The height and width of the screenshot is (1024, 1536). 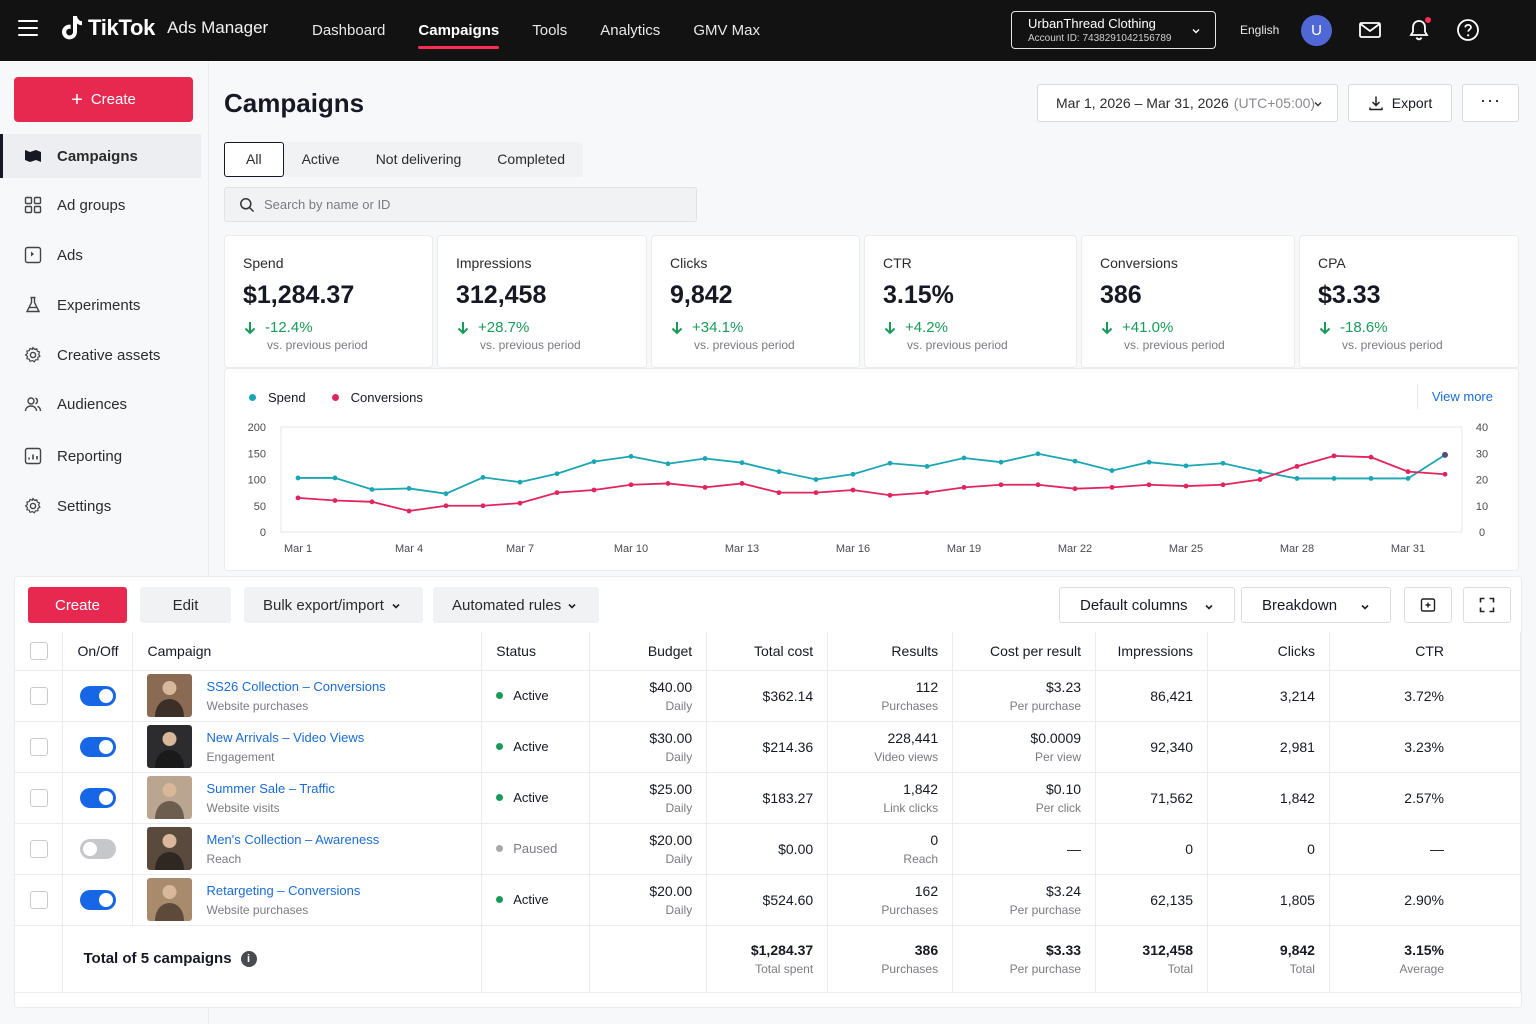 What do you see at coordinates (164, 28) in the screenshot?
I see `brand: TikTok Ads Manager` at bounding box center [164, 28].